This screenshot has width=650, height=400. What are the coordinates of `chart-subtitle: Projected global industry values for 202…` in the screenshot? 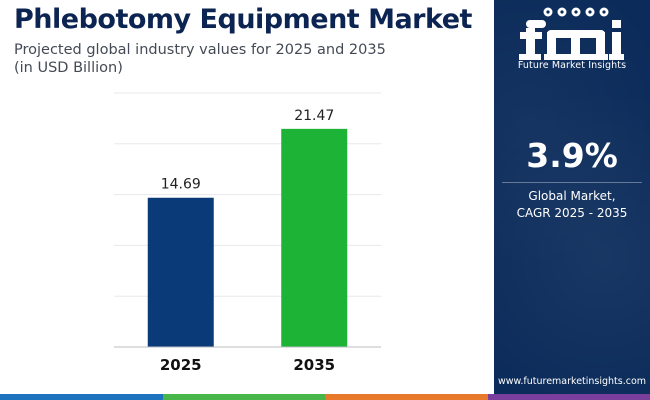 It's located at (249, 59).